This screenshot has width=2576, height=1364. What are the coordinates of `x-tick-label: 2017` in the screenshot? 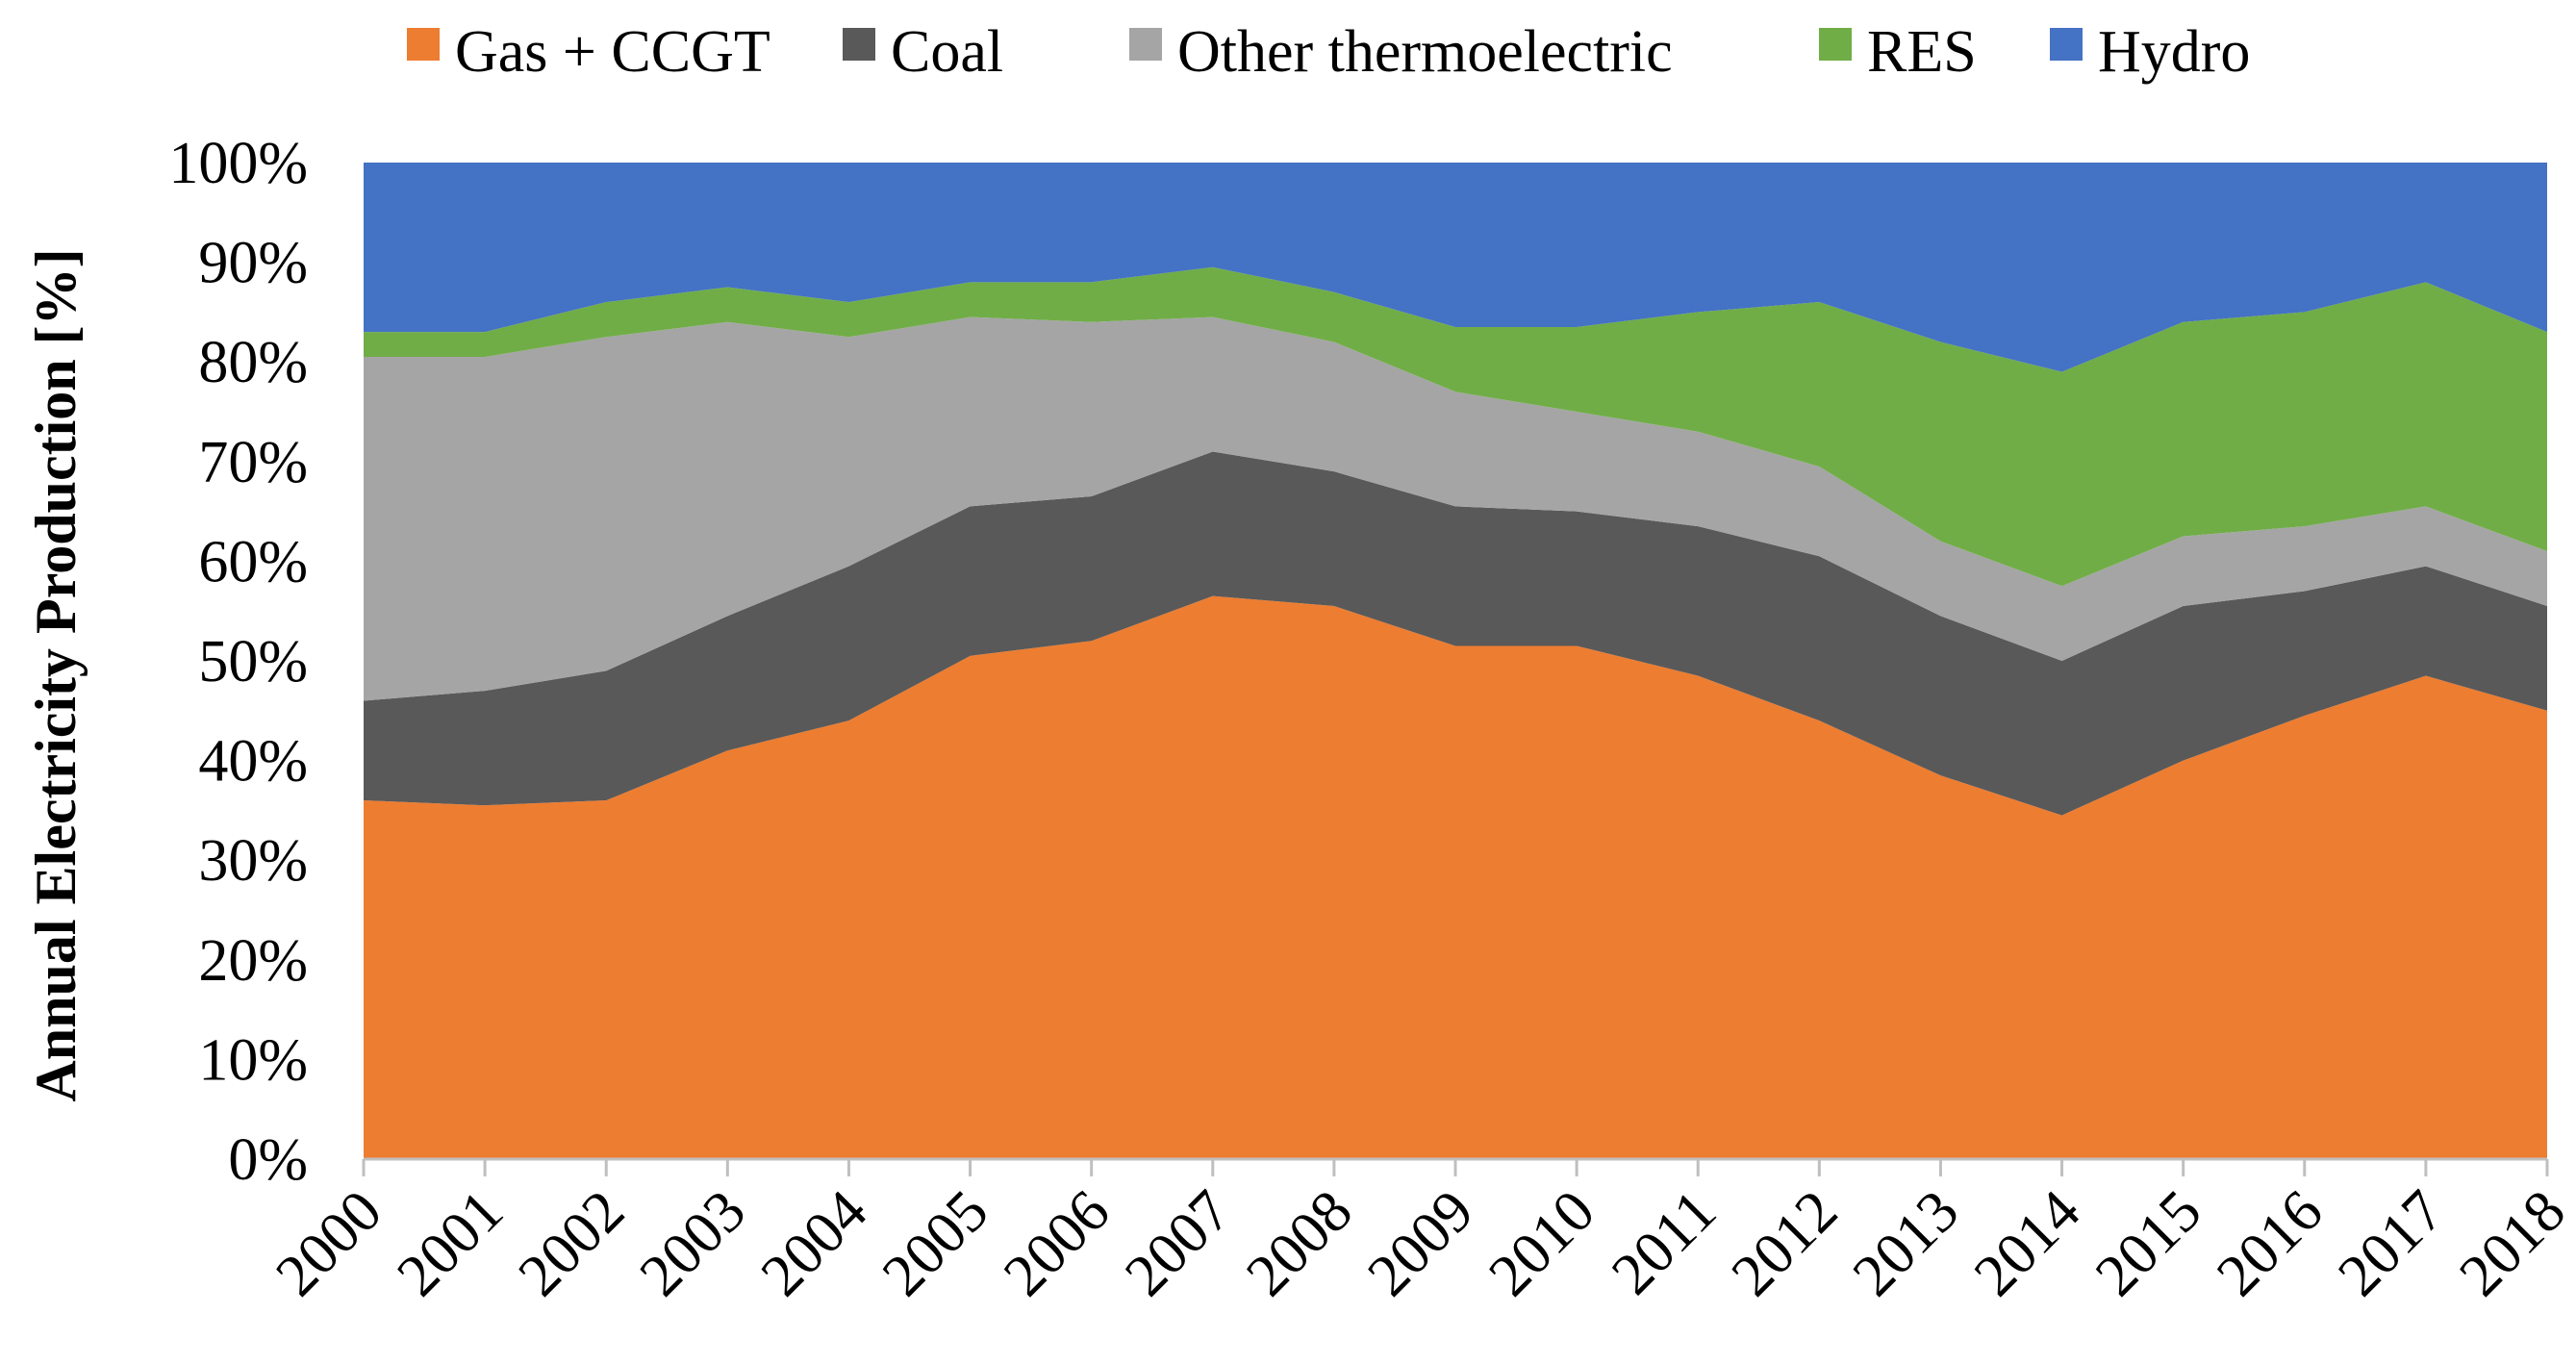 It's located at (2391, 1243).